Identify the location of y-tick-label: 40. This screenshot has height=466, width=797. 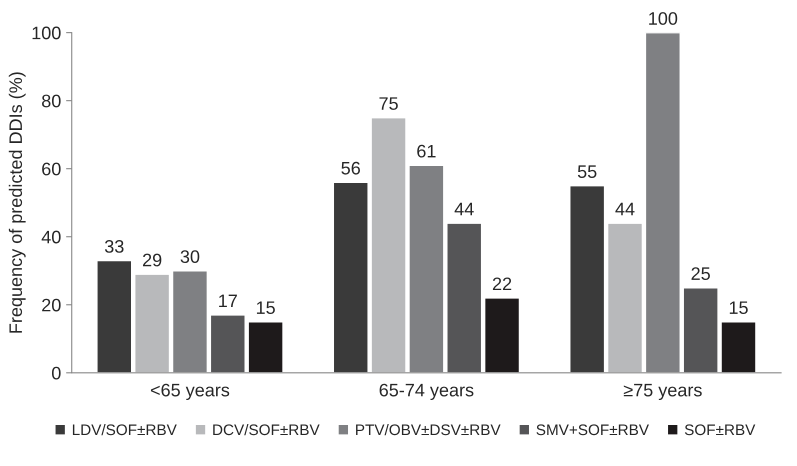
(51, 237).